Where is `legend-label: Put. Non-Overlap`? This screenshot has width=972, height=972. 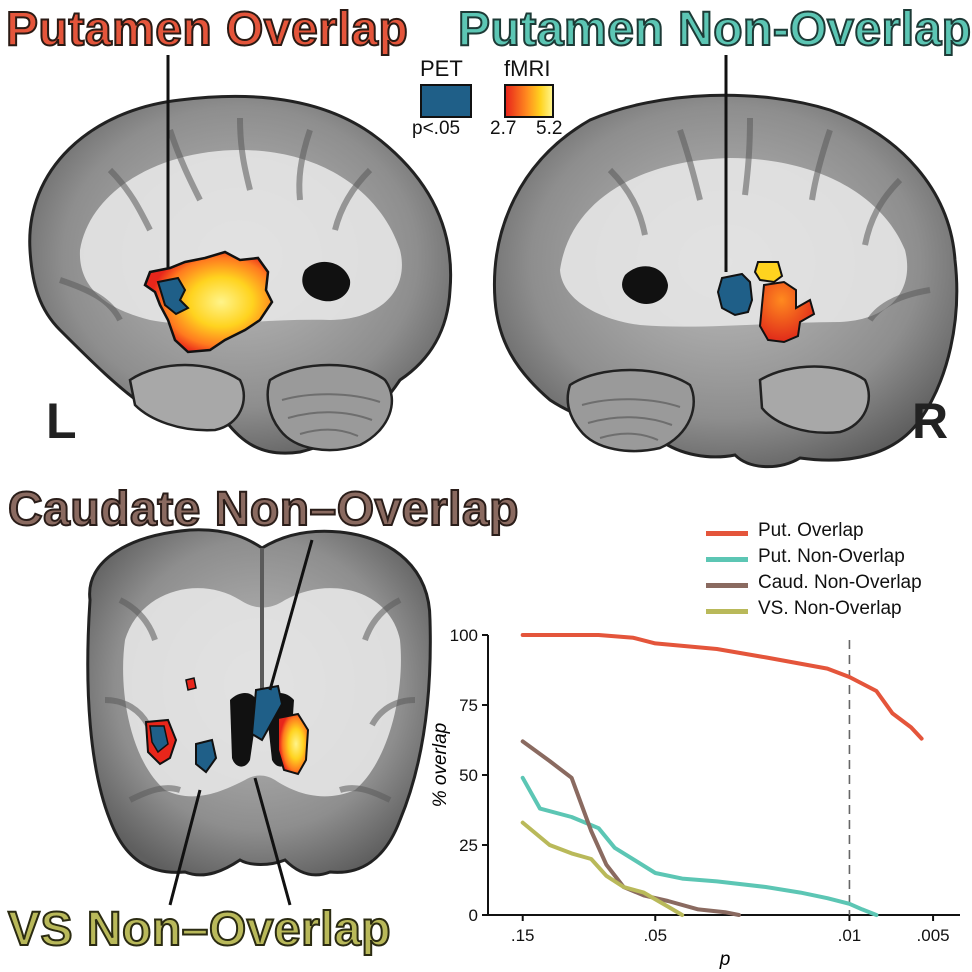 legend-label: Put. Non-Overlap is located at coordinates (831, 556).